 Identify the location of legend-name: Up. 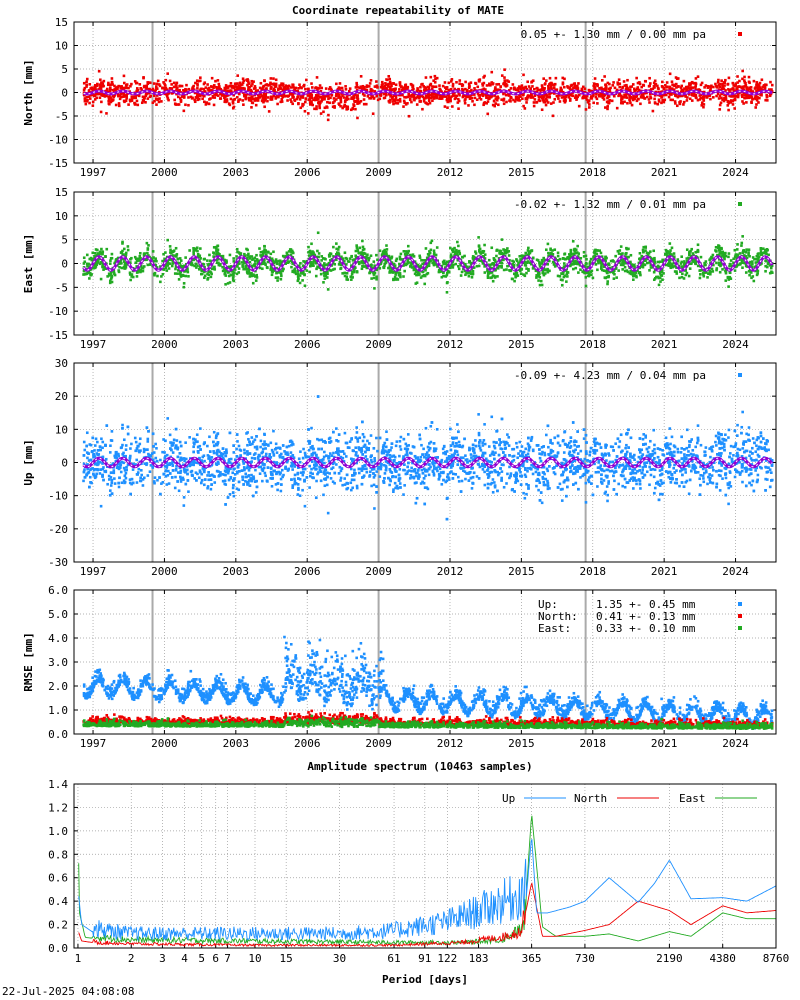
(508, 798).